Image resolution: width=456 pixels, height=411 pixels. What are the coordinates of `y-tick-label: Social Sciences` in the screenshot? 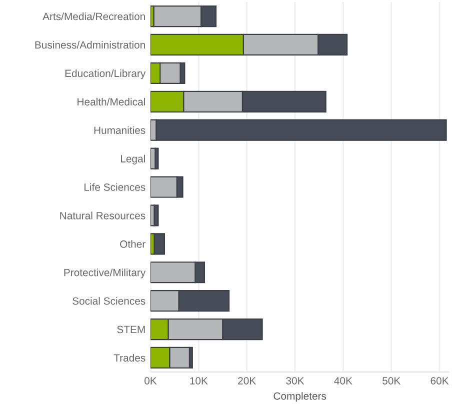 It's located at (109, 301).